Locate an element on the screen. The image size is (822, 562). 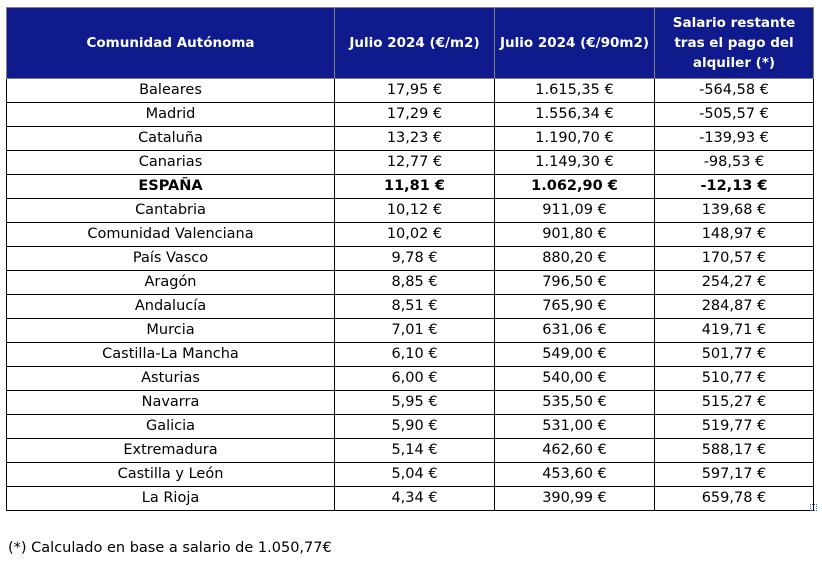
cell-price-per-m2: 13,23 € is located at coordinates (414, 138).